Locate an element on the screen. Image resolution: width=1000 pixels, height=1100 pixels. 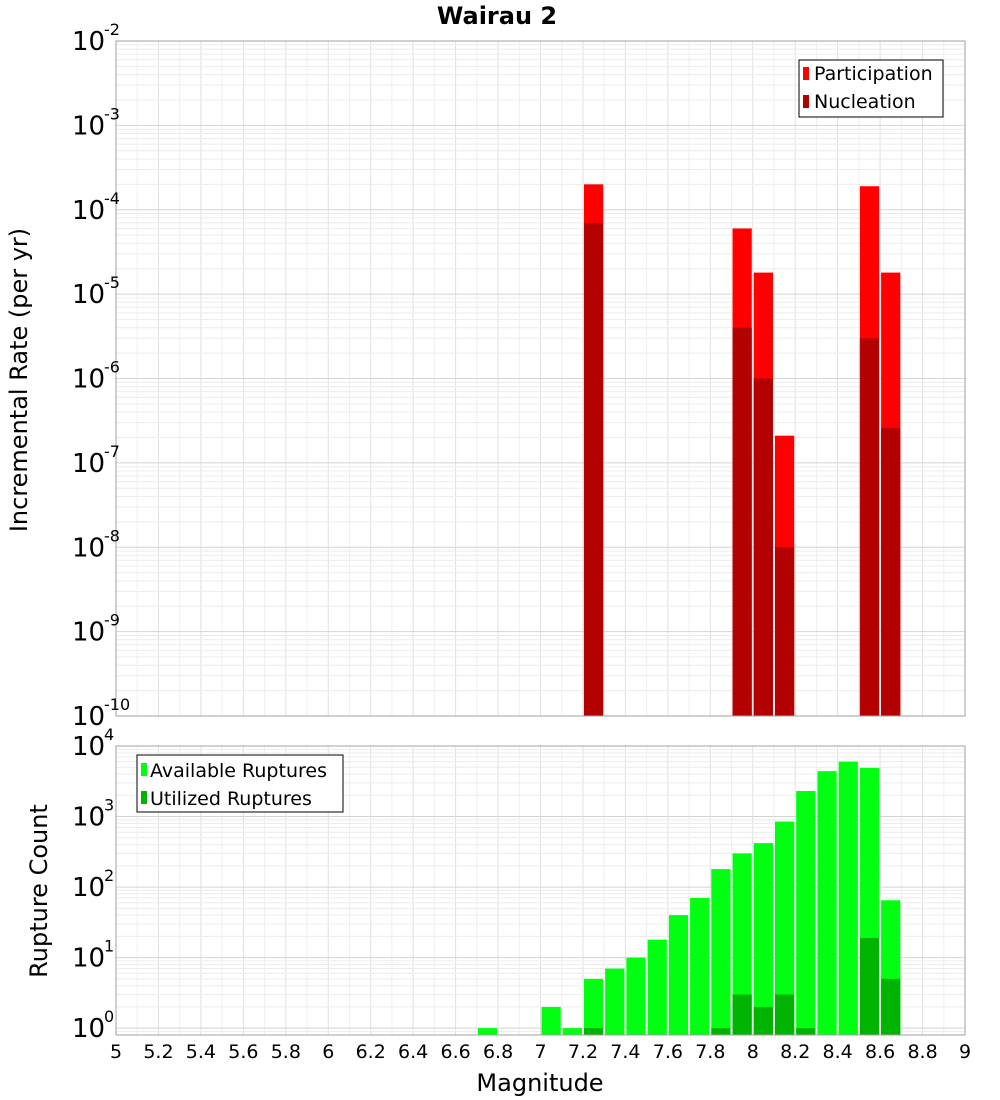
x-tick-label: 5.8 is located at coordinates (286, 1052).